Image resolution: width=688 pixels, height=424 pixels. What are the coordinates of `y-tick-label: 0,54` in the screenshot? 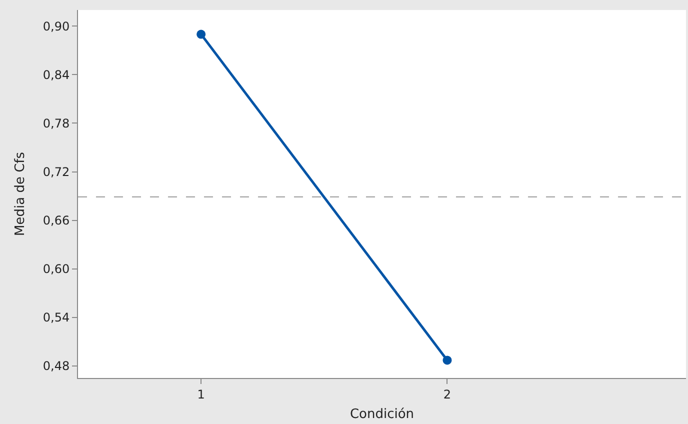 It's located at (56, 317).